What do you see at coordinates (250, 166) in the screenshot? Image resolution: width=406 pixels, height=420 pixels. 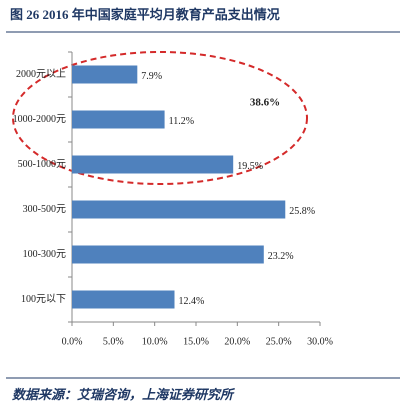 I see `value-label: 19.5%` at bounding box center [250, 166].